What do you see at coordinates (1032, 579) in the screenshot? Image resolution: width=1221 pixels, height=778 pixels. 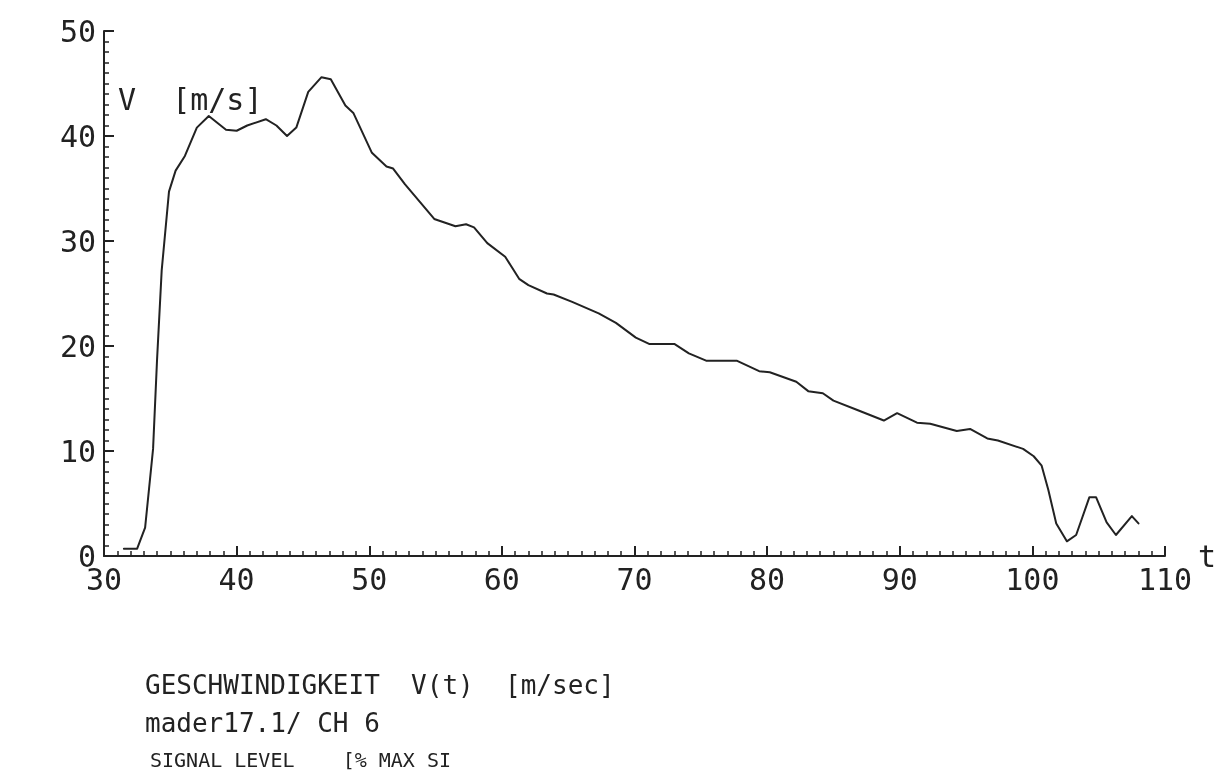 I see `x-tick-label: 100` at bounding box center [1032, 579].